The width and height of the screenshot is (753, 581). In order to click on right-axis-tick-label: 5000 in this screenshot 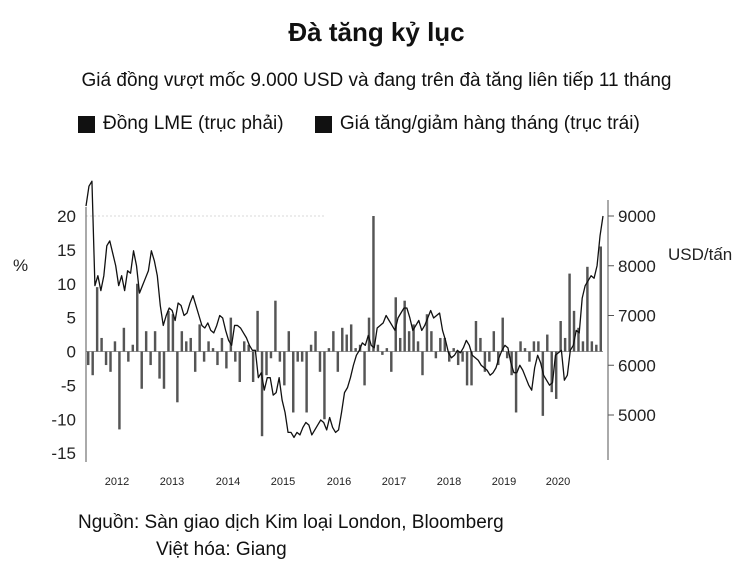, I will do `click(637, 415)`.